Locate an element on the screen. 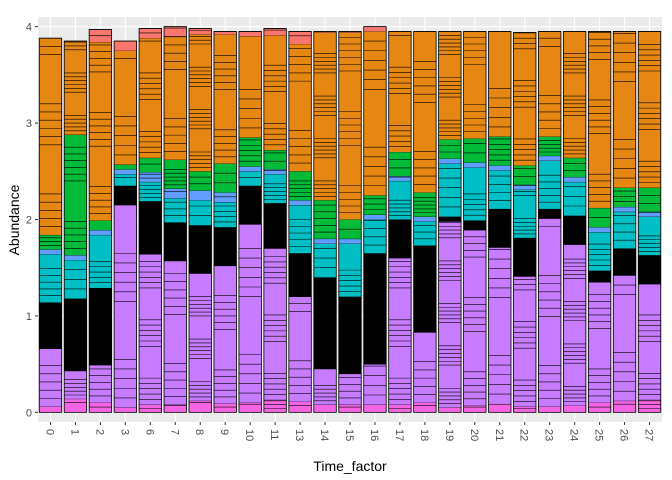  x-tick-label: 14 is located at coordinates (324, 435).